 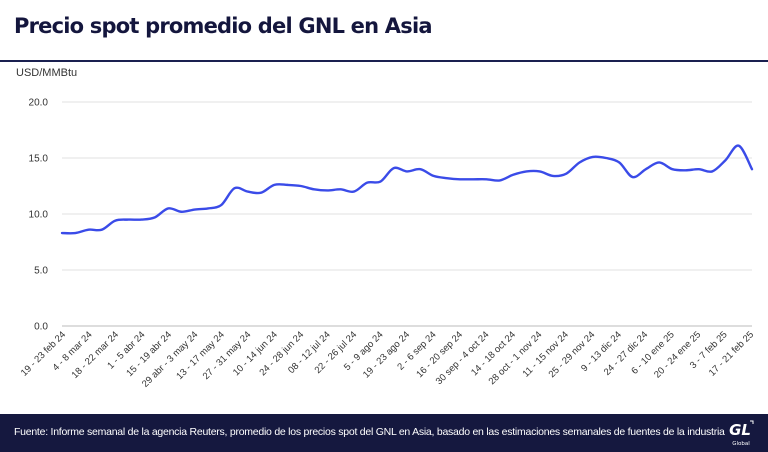 I want to click on y-tick-label: 0.0, so click(x=41, y=327).